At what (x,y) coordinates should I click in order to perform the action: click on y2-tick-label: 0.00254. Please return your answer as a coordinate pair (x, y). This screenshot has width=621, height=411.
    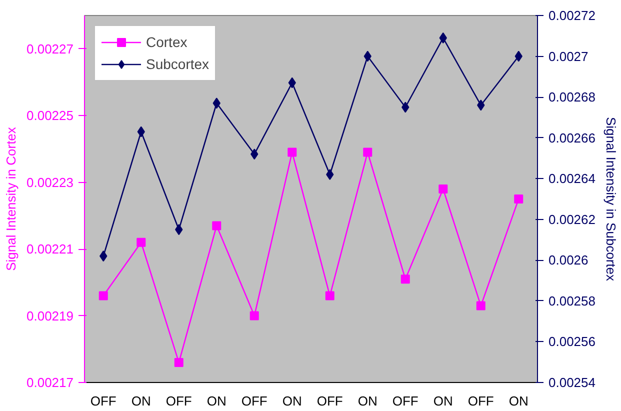
    Looking at the image, I should click on (572, 382).